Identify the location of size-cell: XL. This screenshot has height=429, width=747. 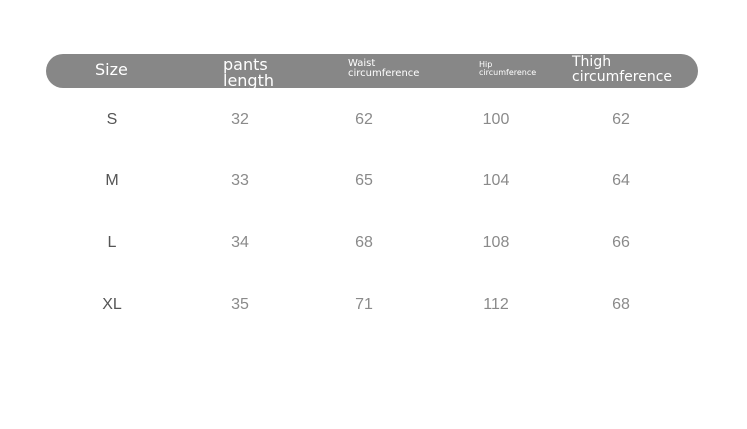
(112, 304).